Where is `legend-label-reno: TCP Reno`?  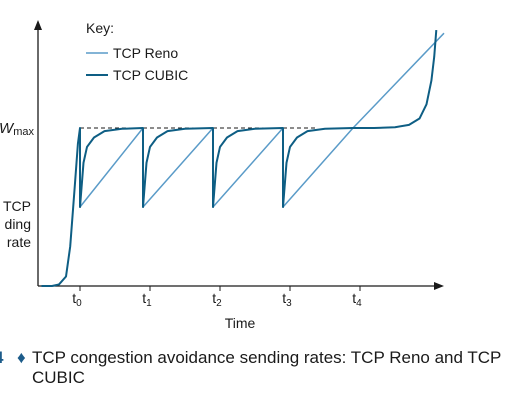 legend-label-reno: TCP Reno is located at coordinates (145, 53).